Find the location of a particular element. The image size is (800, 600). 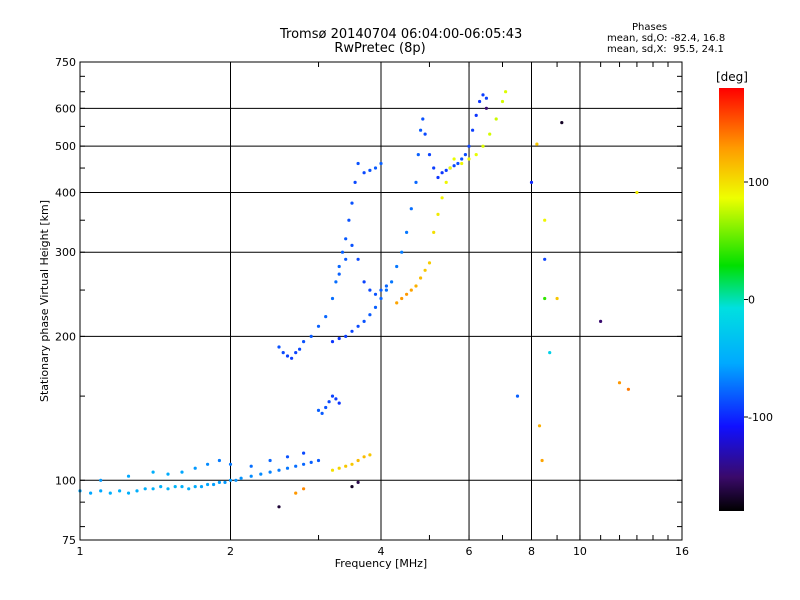

y-tick-label: 400 is located at coordinates (65, 192).